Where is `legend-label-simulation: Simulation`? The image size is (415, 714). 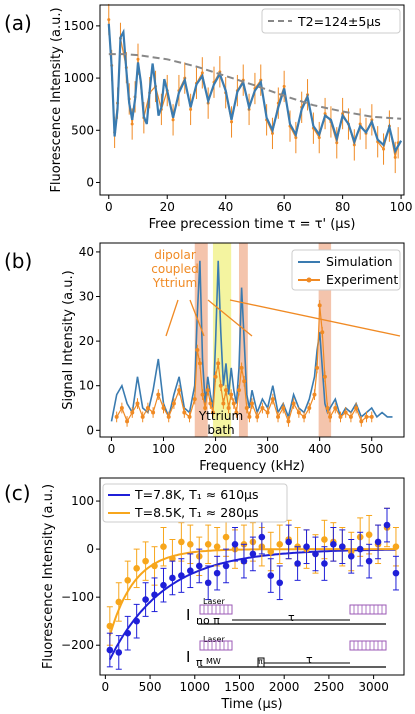
legend-label-simulation: Simulation is located at coordinates (359, 261).